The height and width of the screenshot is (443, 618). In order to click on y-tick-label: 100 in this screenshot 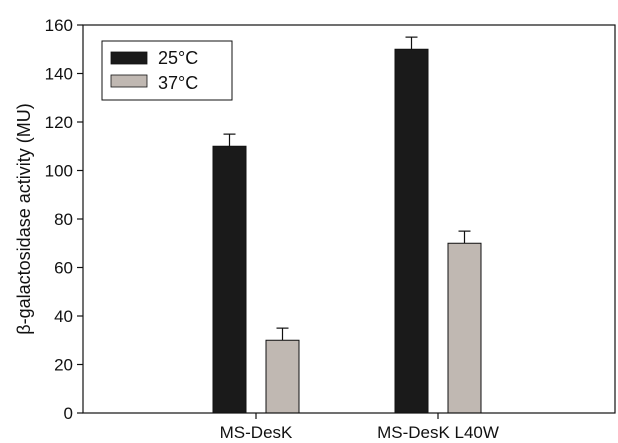, I will do `click(59, 171)`.